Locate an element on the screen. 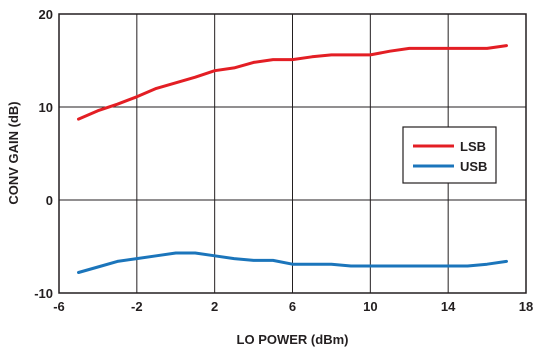  x-tick-label: -2 is located at coordinates (137, 306).